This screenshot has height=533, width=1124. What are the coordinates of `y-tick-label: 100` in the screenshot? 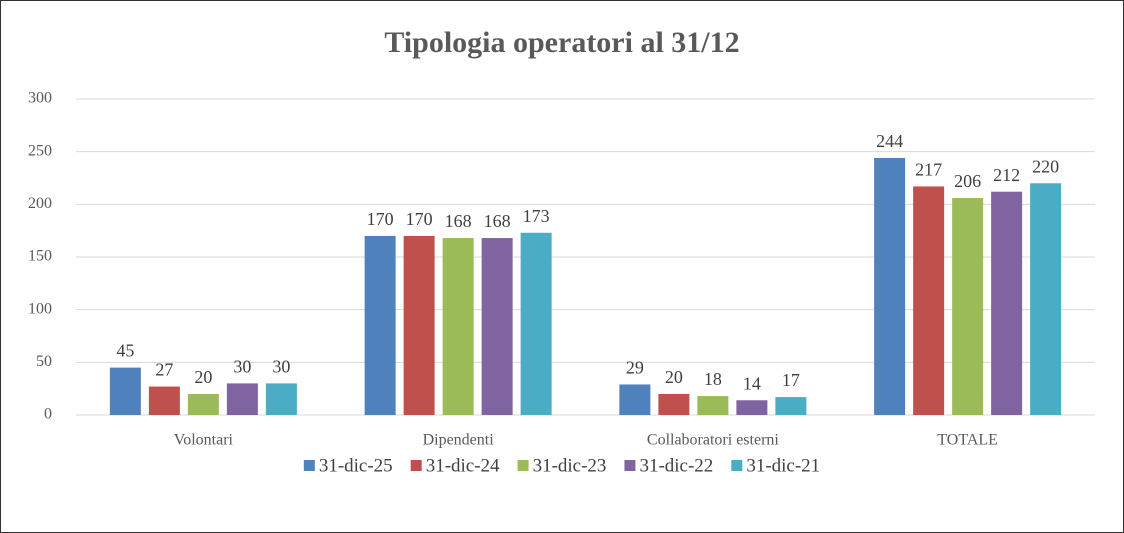 It's located at (40, 308).